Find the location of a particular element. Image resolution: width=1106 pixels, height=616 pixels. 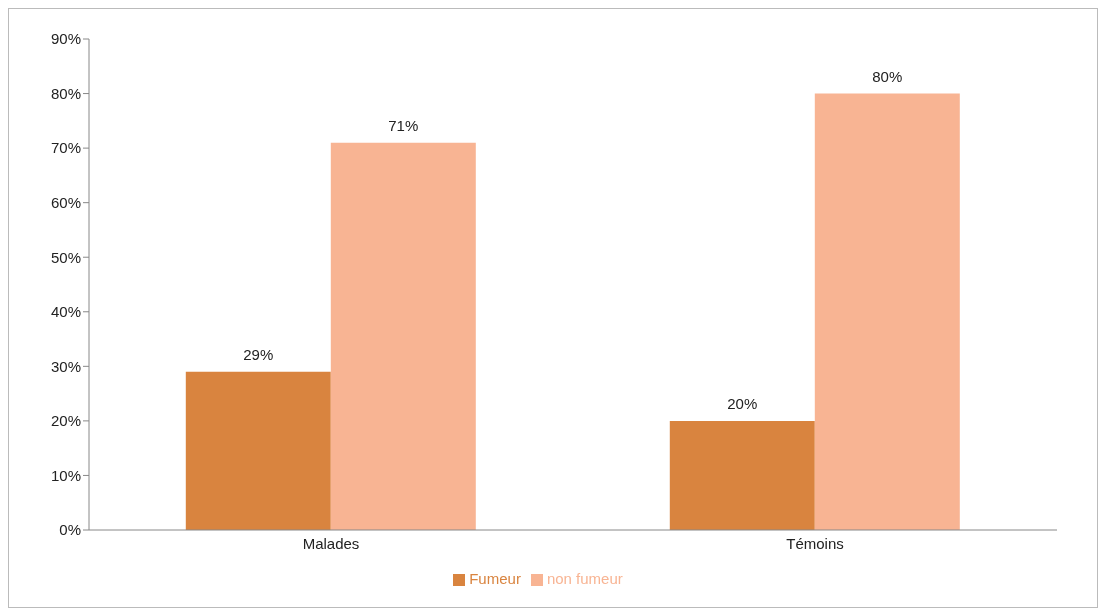

y-tick-label: 20% is located at coordinates (65, 421).